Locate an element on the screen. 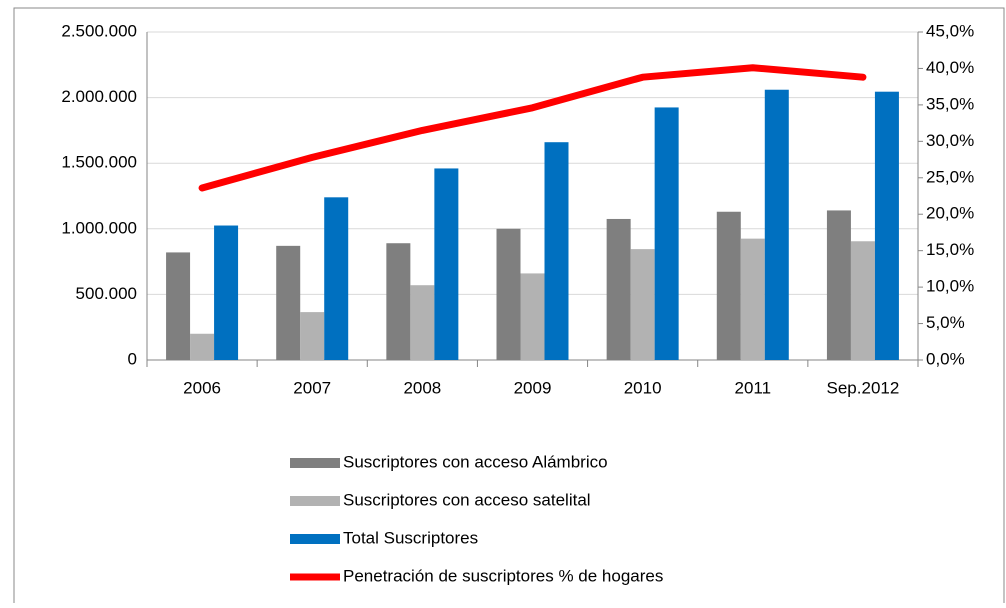  y2-tick-label: 45,0% is located at coordinates (950, 30).